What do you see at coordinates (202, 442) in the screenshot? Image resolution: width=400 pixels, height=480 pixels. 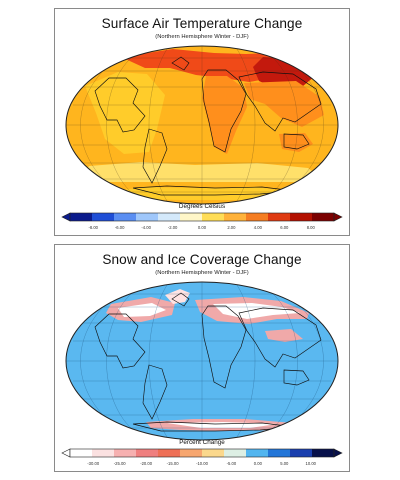 I see `legend-title: Percent Change` at bounding box center [202, 442].